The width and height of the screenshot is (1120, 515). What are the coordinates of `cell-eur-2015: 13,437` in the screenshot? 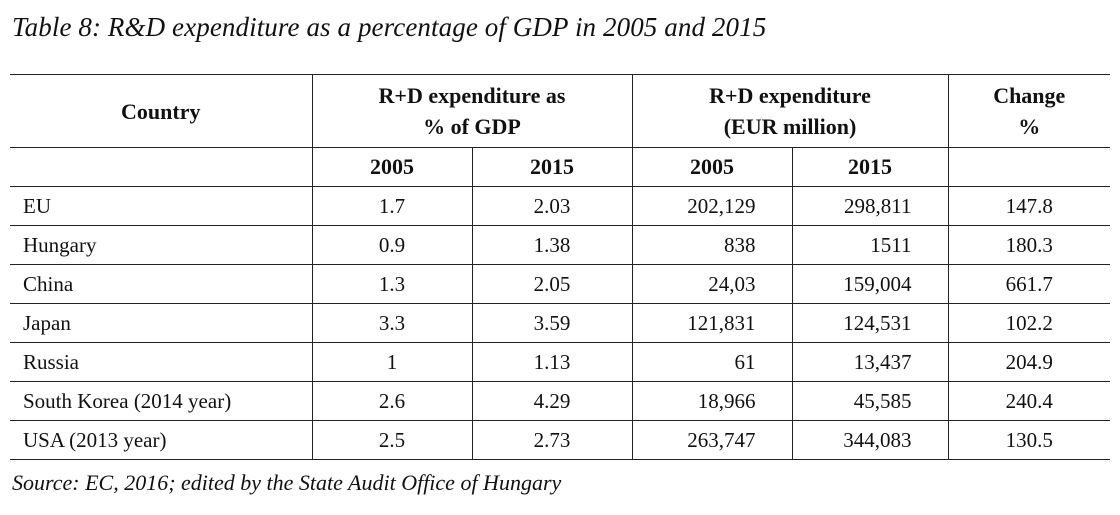 It's located at (869, 362).